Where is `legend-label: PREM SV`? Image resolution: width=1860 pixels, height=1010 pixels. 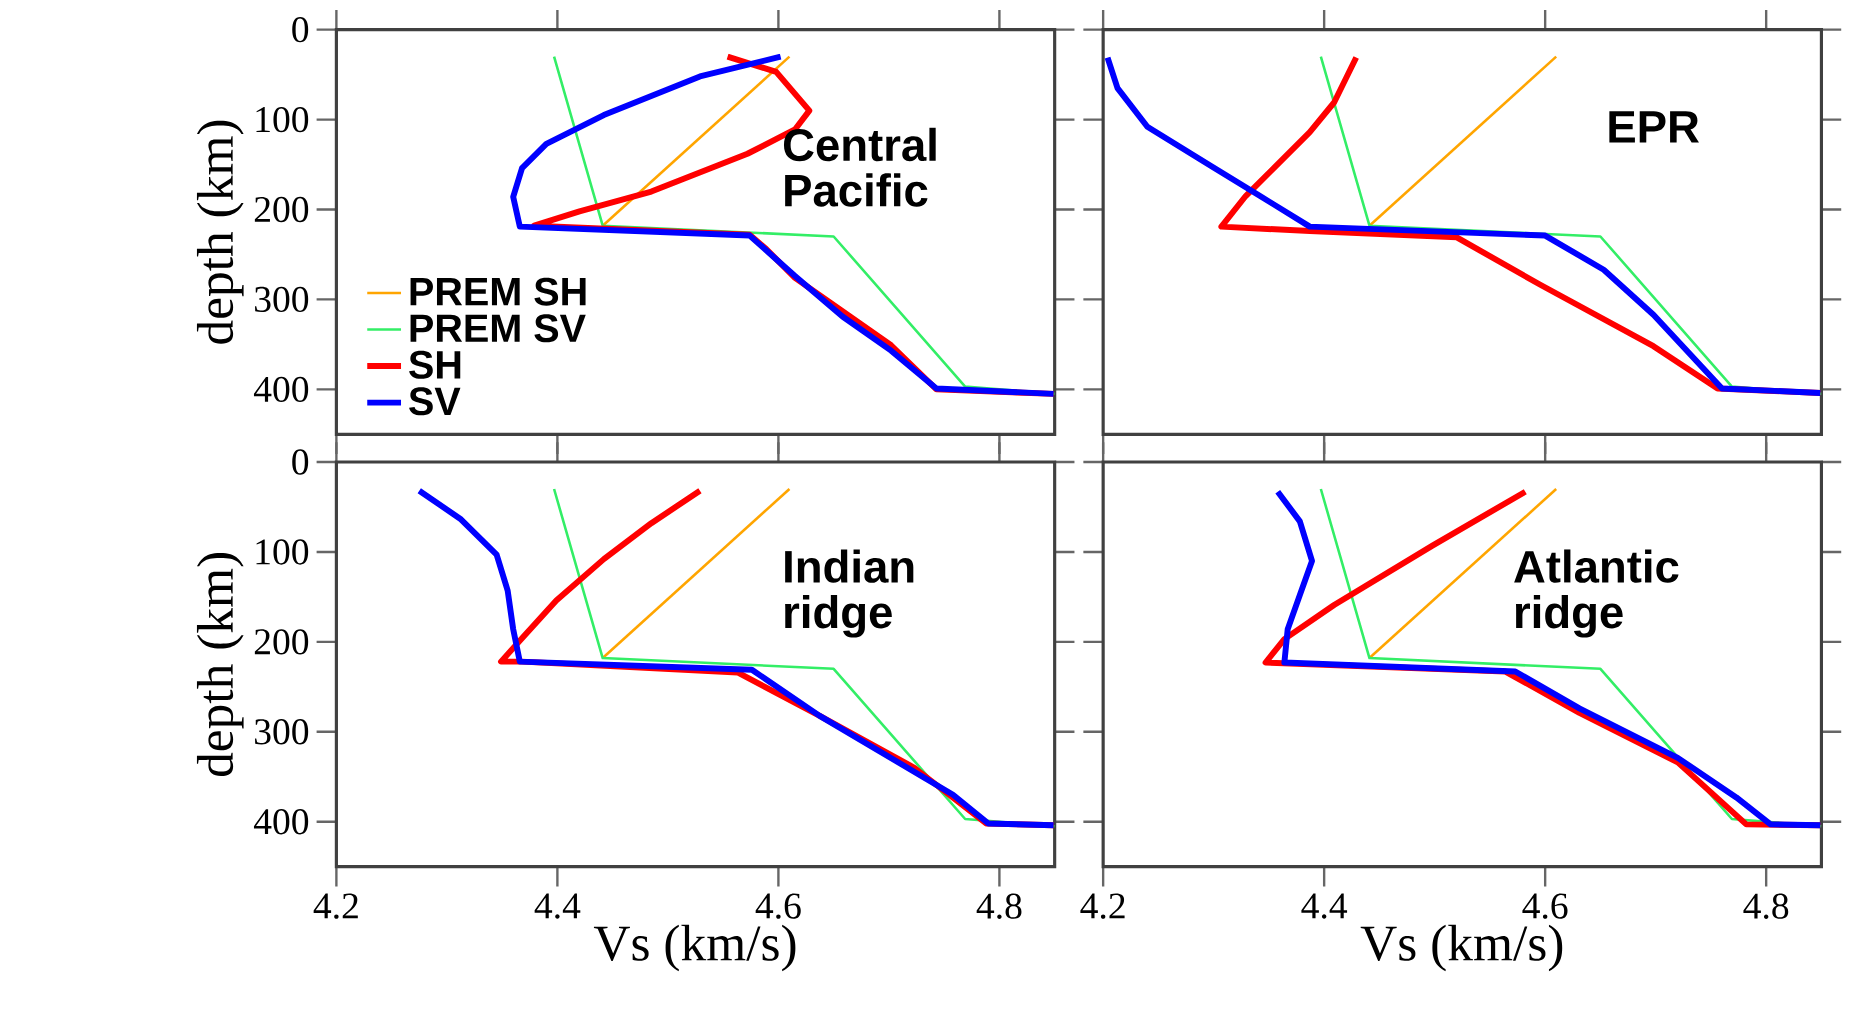 legend-label: PREM SV is located at coordinates (498, 328).